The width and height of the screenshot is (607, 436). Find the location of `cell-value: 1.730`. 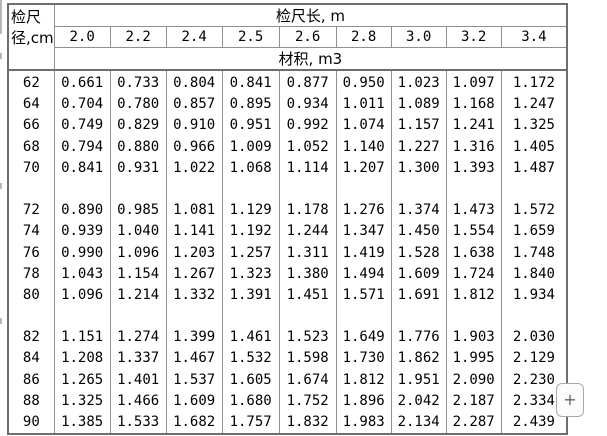

cell-value: 1.730 is located at coordinates (363, 358).